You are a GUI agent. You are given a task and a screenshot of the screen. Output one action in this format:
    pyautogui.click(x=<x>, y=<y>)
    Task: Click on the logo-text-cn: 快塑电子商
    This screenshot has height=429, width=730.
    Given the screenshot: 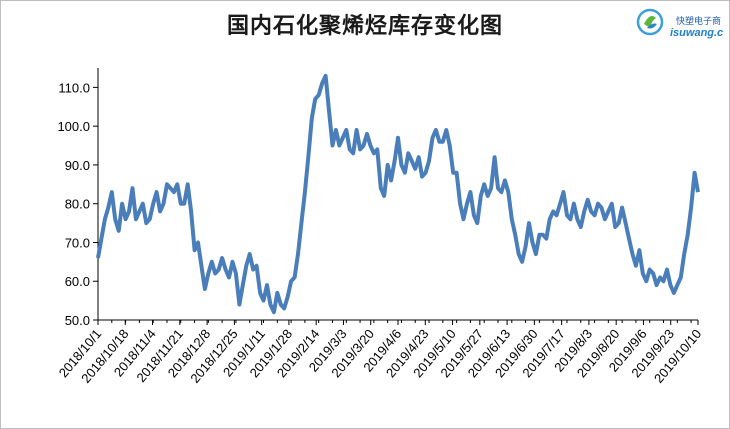 What is the action you would take?
    pyautogui.click(x=699, y=22)
    